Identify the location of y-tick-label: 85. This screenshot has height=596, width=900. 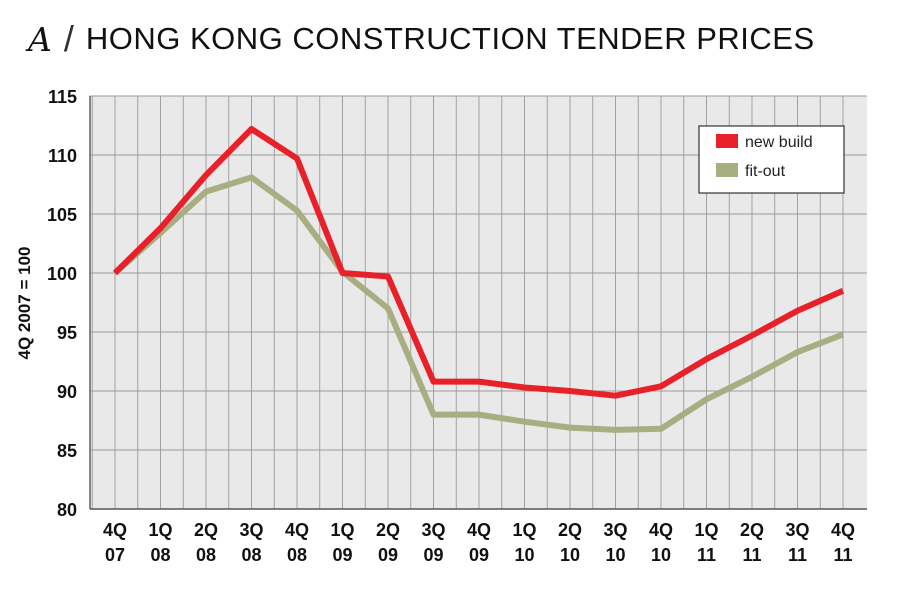
(67, 451).